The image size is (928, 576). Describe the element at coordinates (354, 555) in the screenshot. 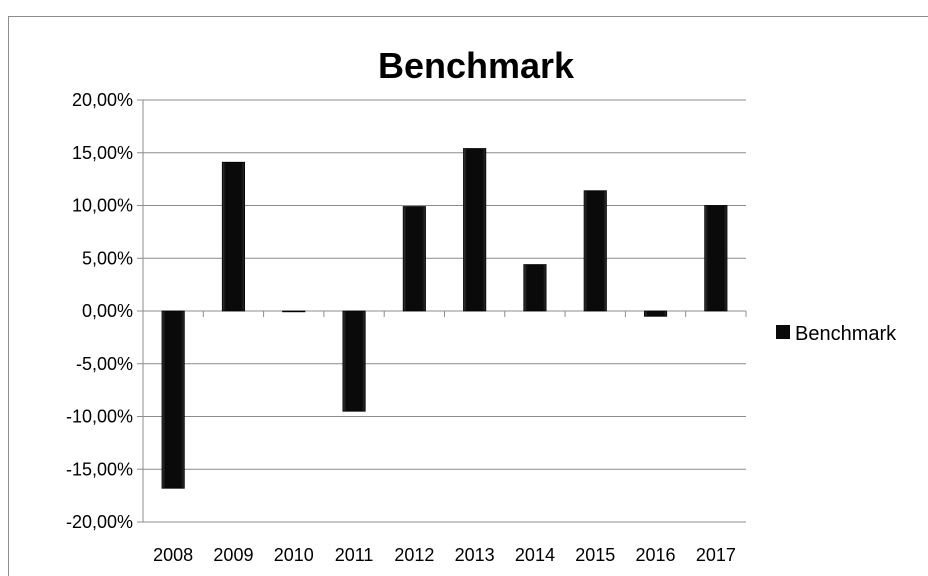

I see `x-tick-label: 2011` at that location.